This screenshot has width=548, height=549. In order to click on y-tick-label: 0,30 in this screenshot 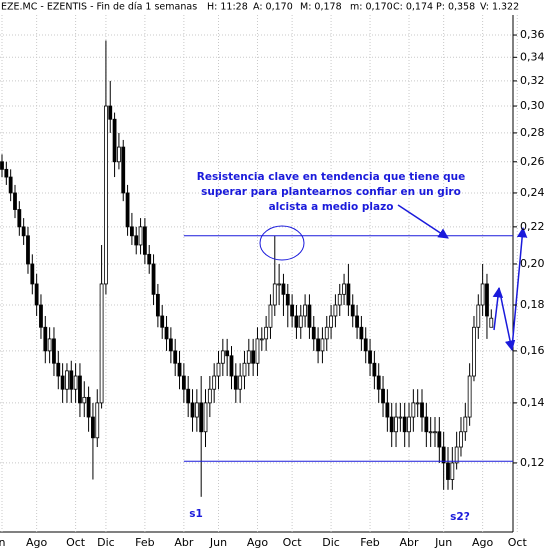, I will do `click(532, 105)`.